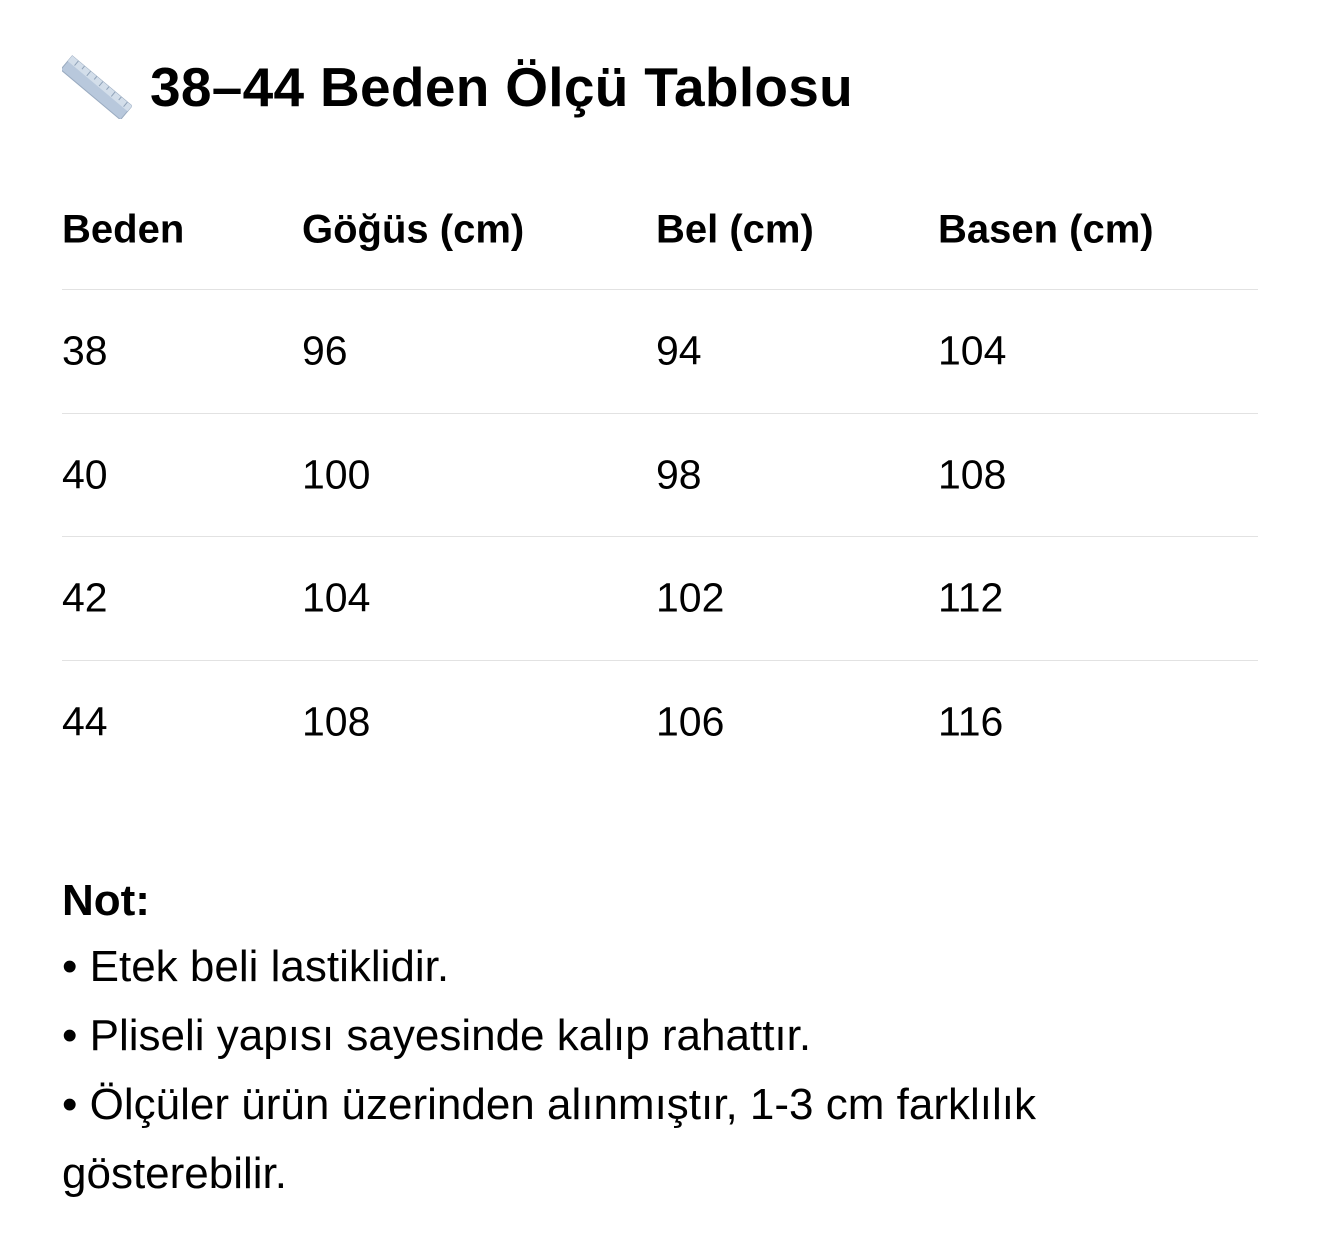 Image resolution: width=1320 pixels, height=1256 pixels. I want to click on page-title: 38–44 Beden Ölçü Tablosu, so click(457, 87).